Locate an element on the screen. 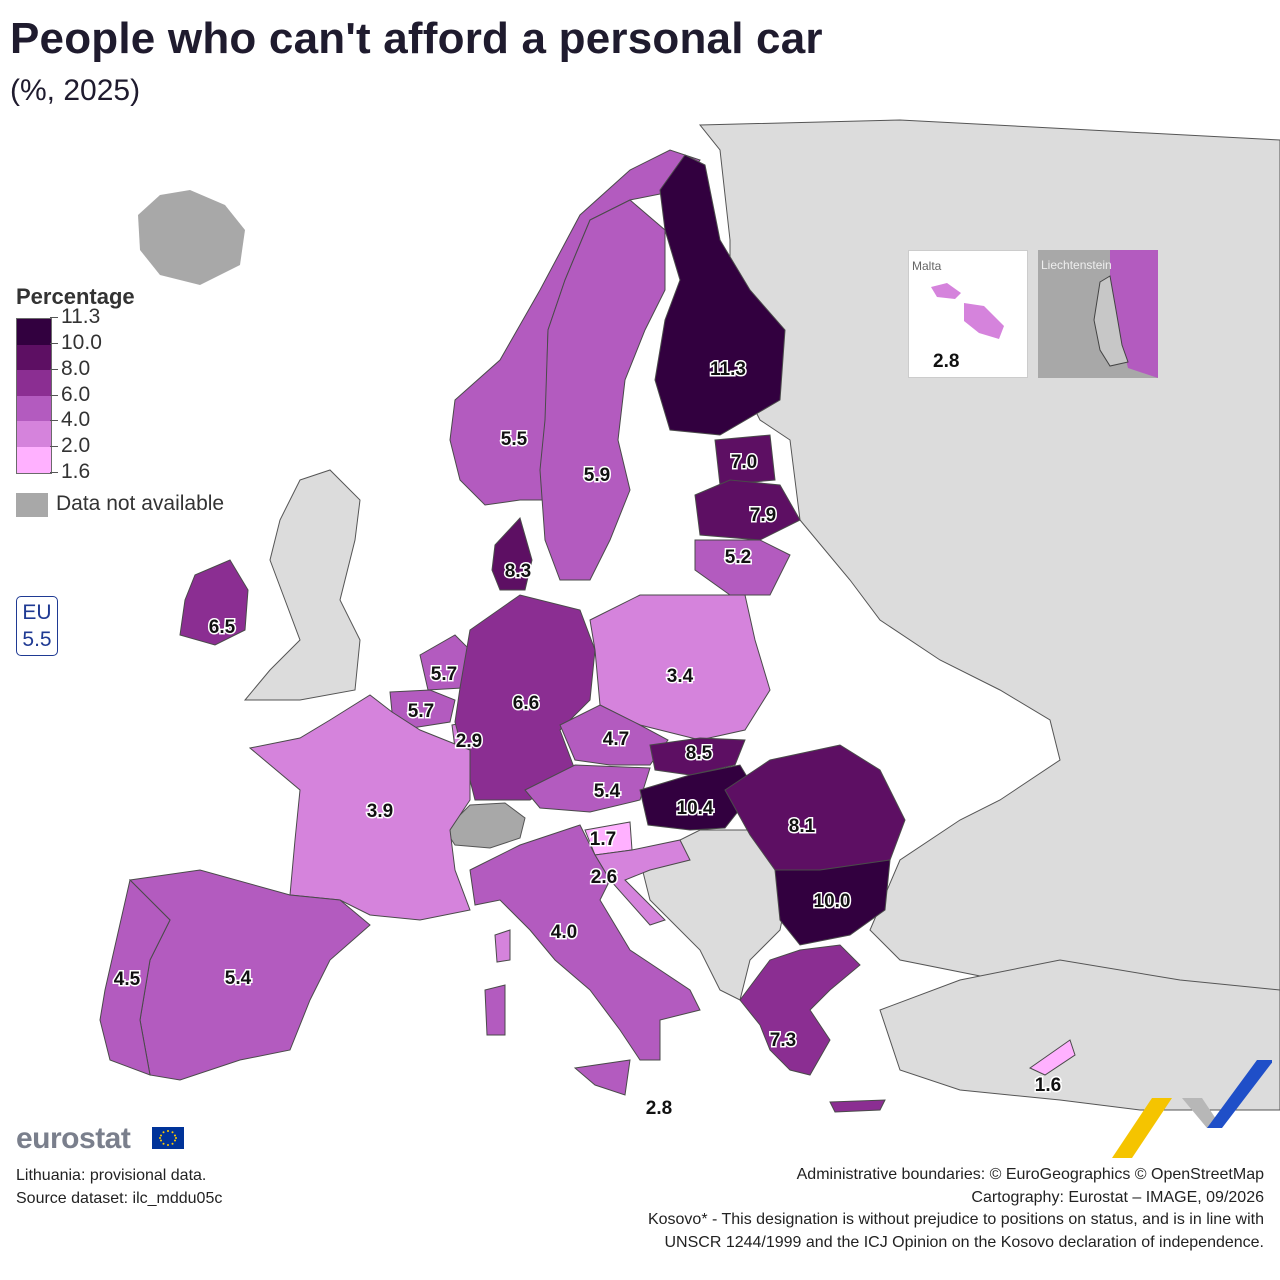 This screenshot has width=1280, height=1280. label-it: 4.0 is located at coordinates (564, 932).